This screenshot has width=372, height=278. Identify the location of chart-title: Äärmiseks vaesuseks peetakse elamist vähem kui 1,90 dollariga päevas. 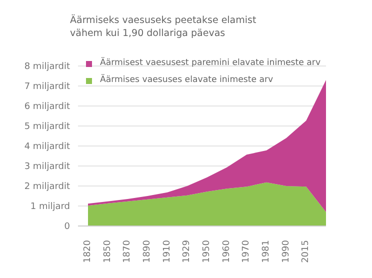
(163, 27).